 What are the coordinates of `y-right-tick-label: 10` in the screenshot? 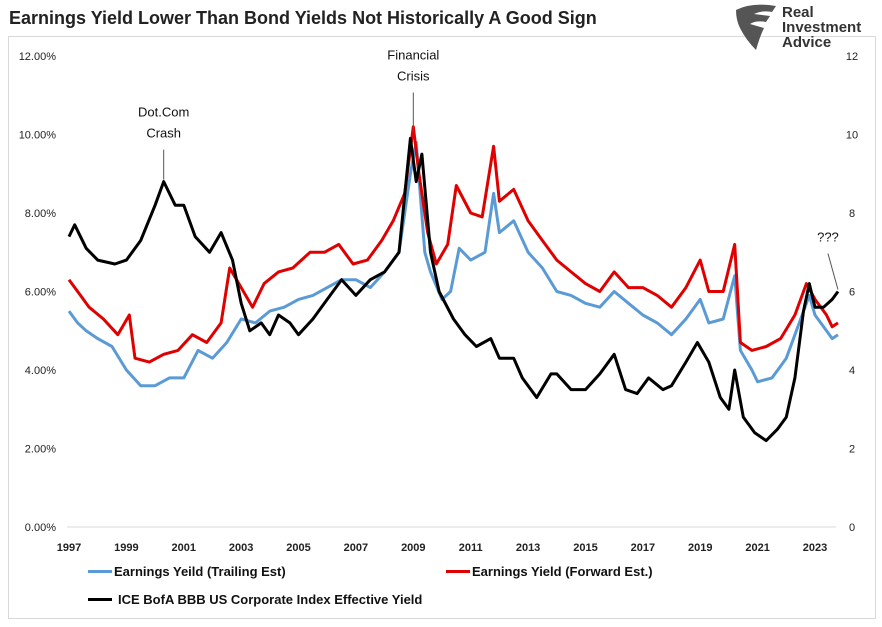 It's located at (852, 136).